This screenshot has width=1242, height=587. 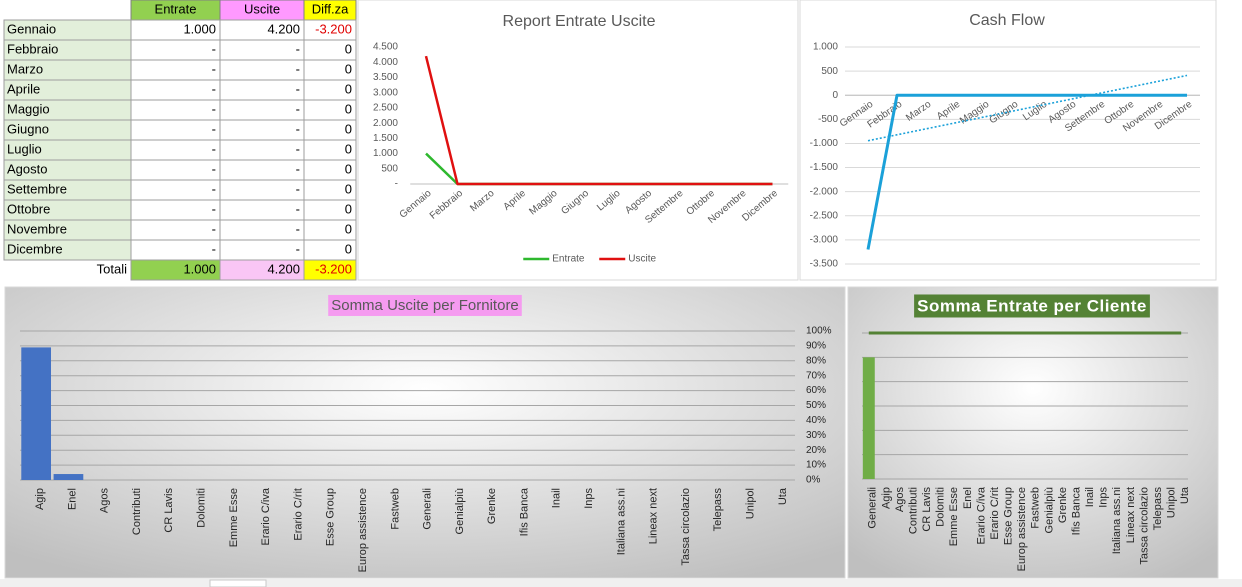 I want to click on x-tick-label: Erario C/iva, so click(x=266, y=516).